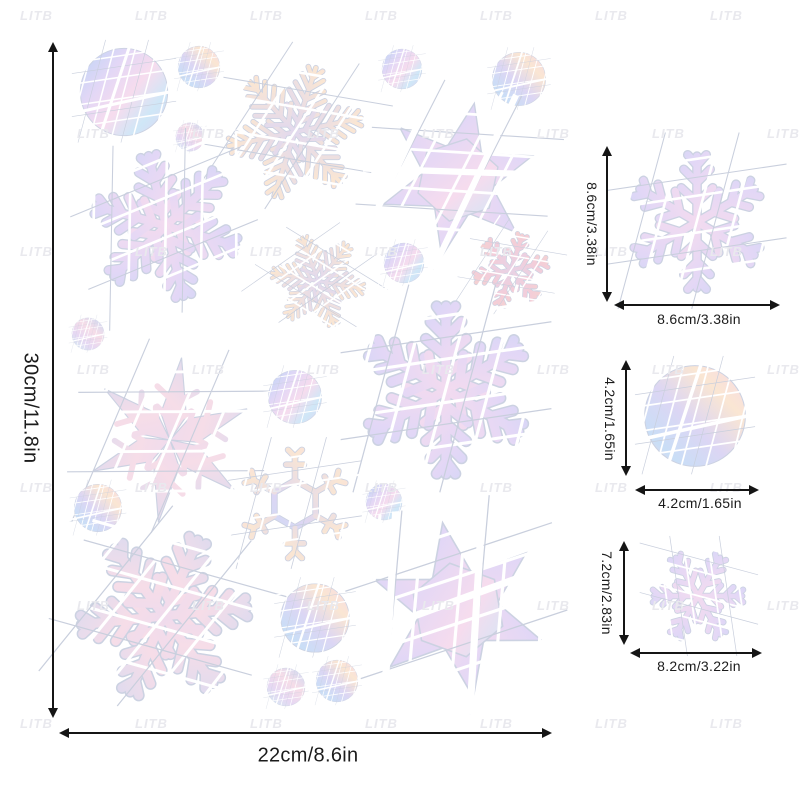 The height and width of the screenshot is (800, 800). Describe the element at coordinates (453, 610) in the screenshot. I see `sticker-snowflake-chunky-bottomright` at that location.